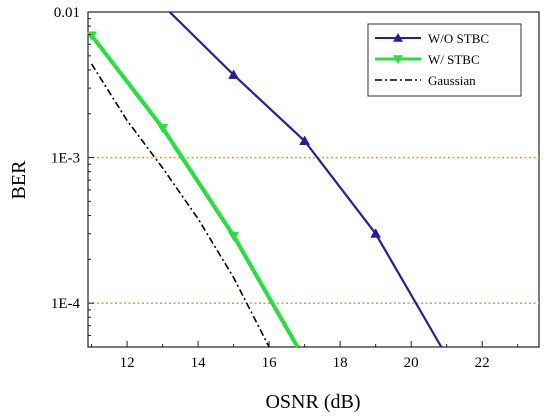  Describe the element at coordinates (454, 59) in the screenshot. I see `legend-label-w-stbc: W/ STBC` at that location.